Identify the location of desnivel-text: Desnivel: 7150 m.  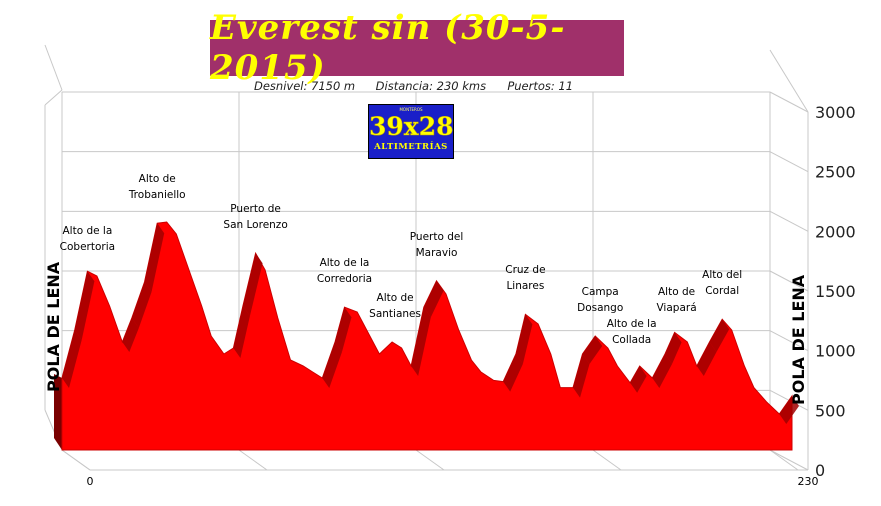
(305, 86).